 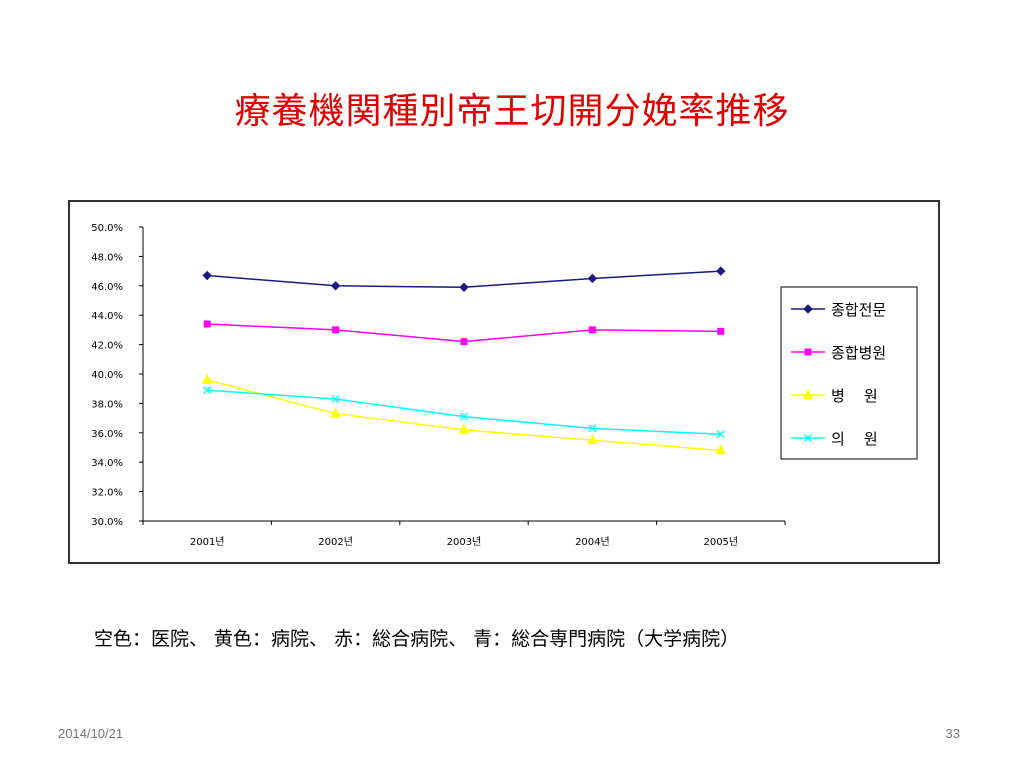 I want to click on y-tick-label: 34.0%, so click(x=107, y=463).